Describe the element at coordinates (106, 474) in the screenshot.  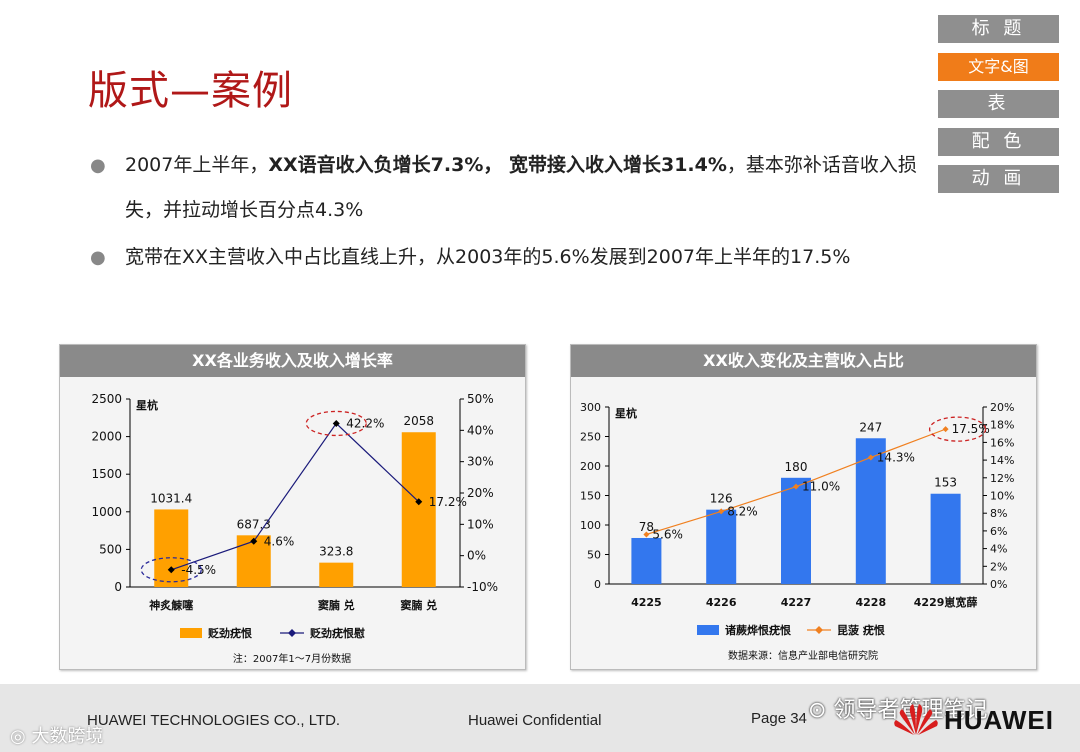
I see `y-left-tick-label: 1500` at that location.